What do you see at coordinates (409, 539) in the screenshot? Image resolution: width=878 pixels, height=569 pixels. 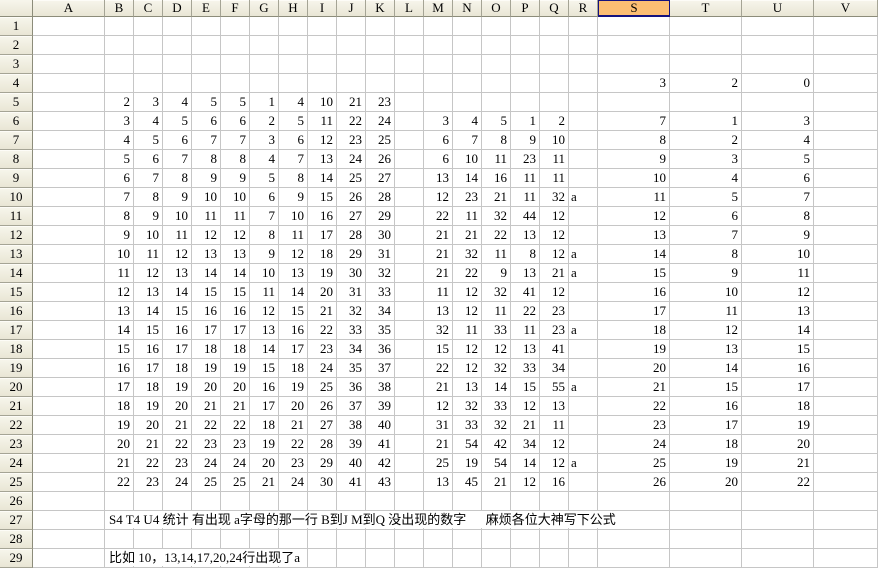 I see `cell-L28` at bounding box center [409, 539].